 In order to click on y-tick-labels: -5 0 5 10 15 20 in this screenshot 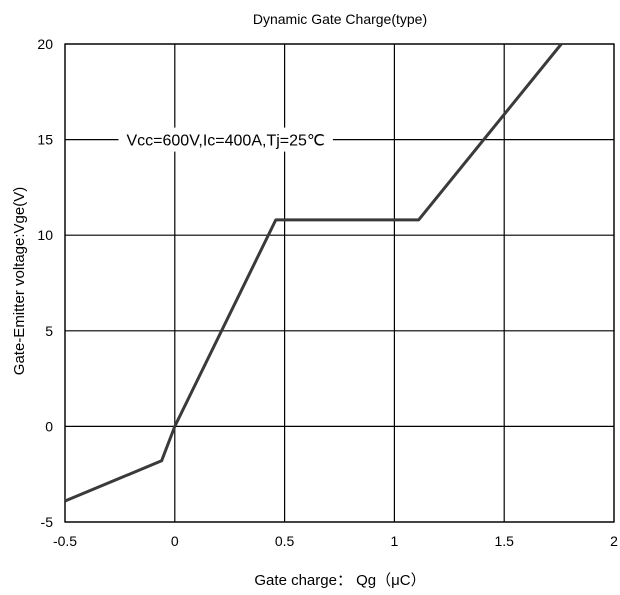, I will do `click(45, 283)`.